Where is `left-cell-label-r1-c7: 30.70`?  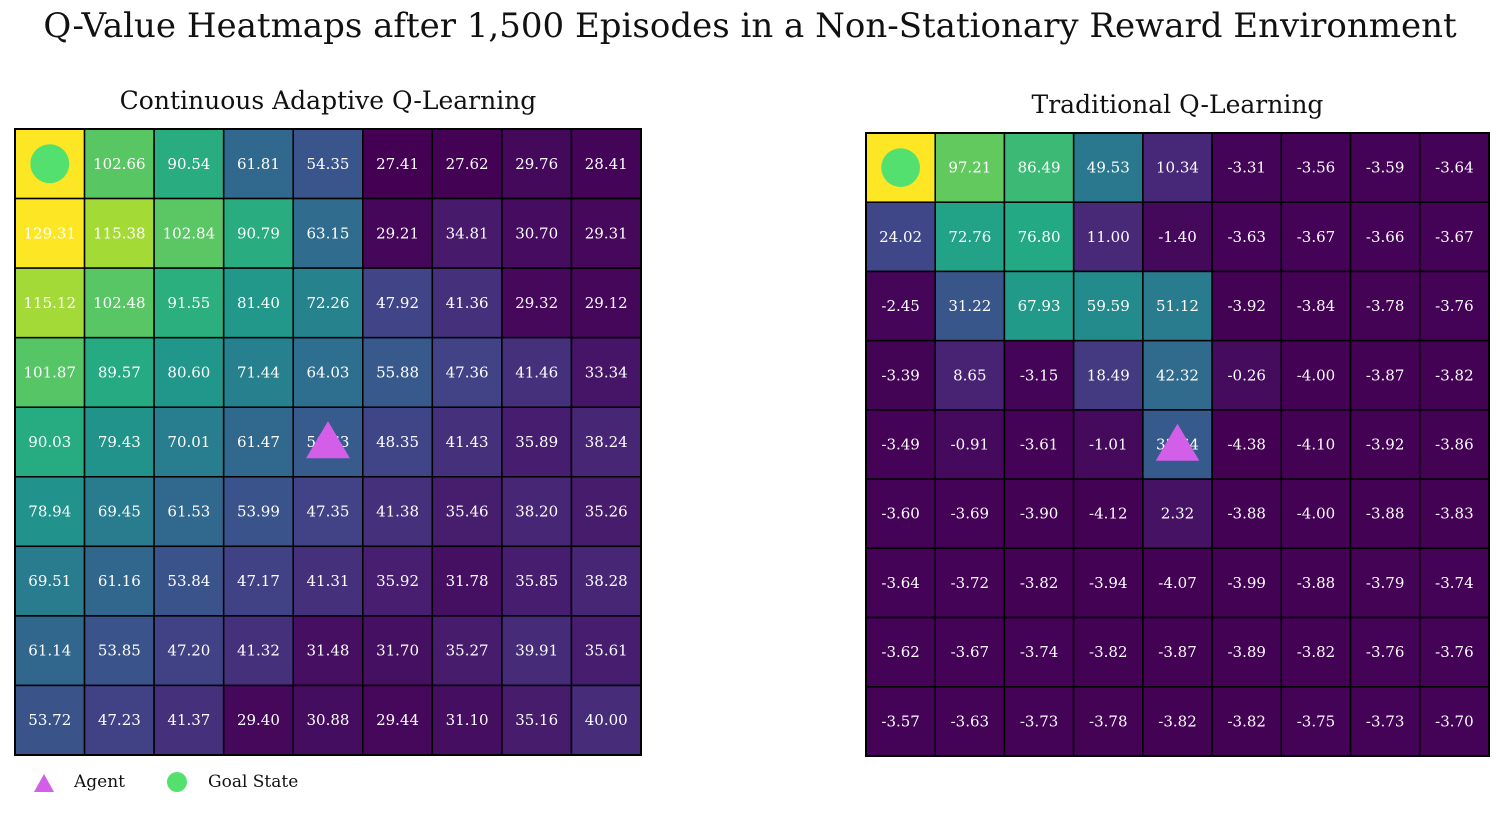 left-cell-label-r1-c7: 30.70 is located at coordinates (536, 233).